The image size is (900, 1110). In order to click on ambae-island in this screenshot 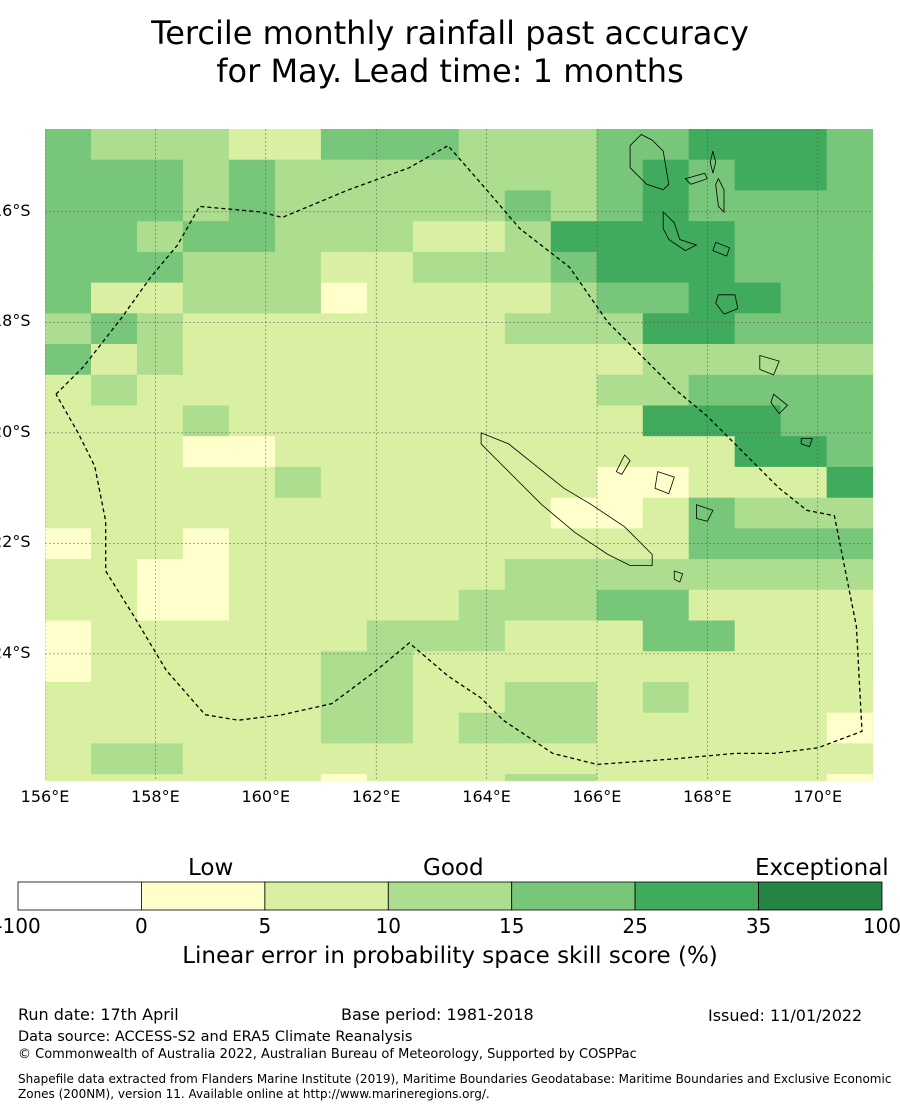, I will do `click(696, 178)`.